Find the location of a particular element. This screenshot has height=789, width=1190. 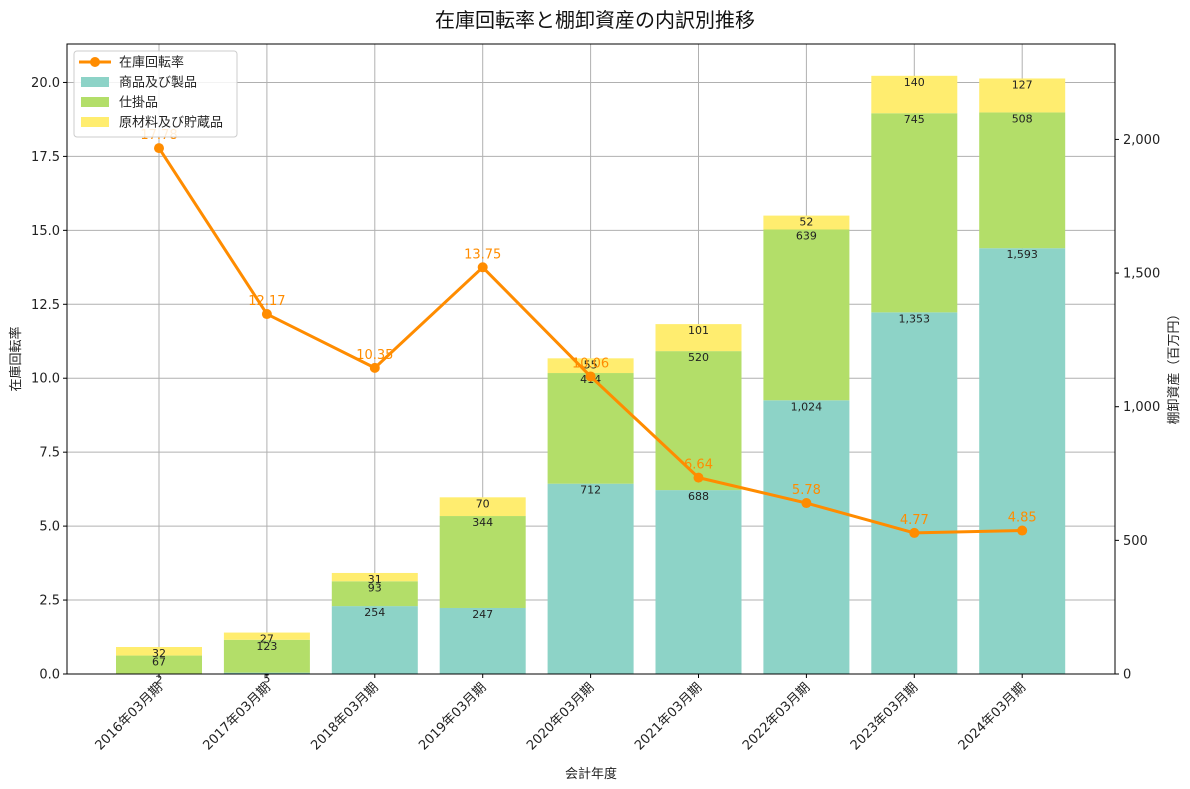

y-tick-left-label: 12.5 is located at coordinates (45, 305).